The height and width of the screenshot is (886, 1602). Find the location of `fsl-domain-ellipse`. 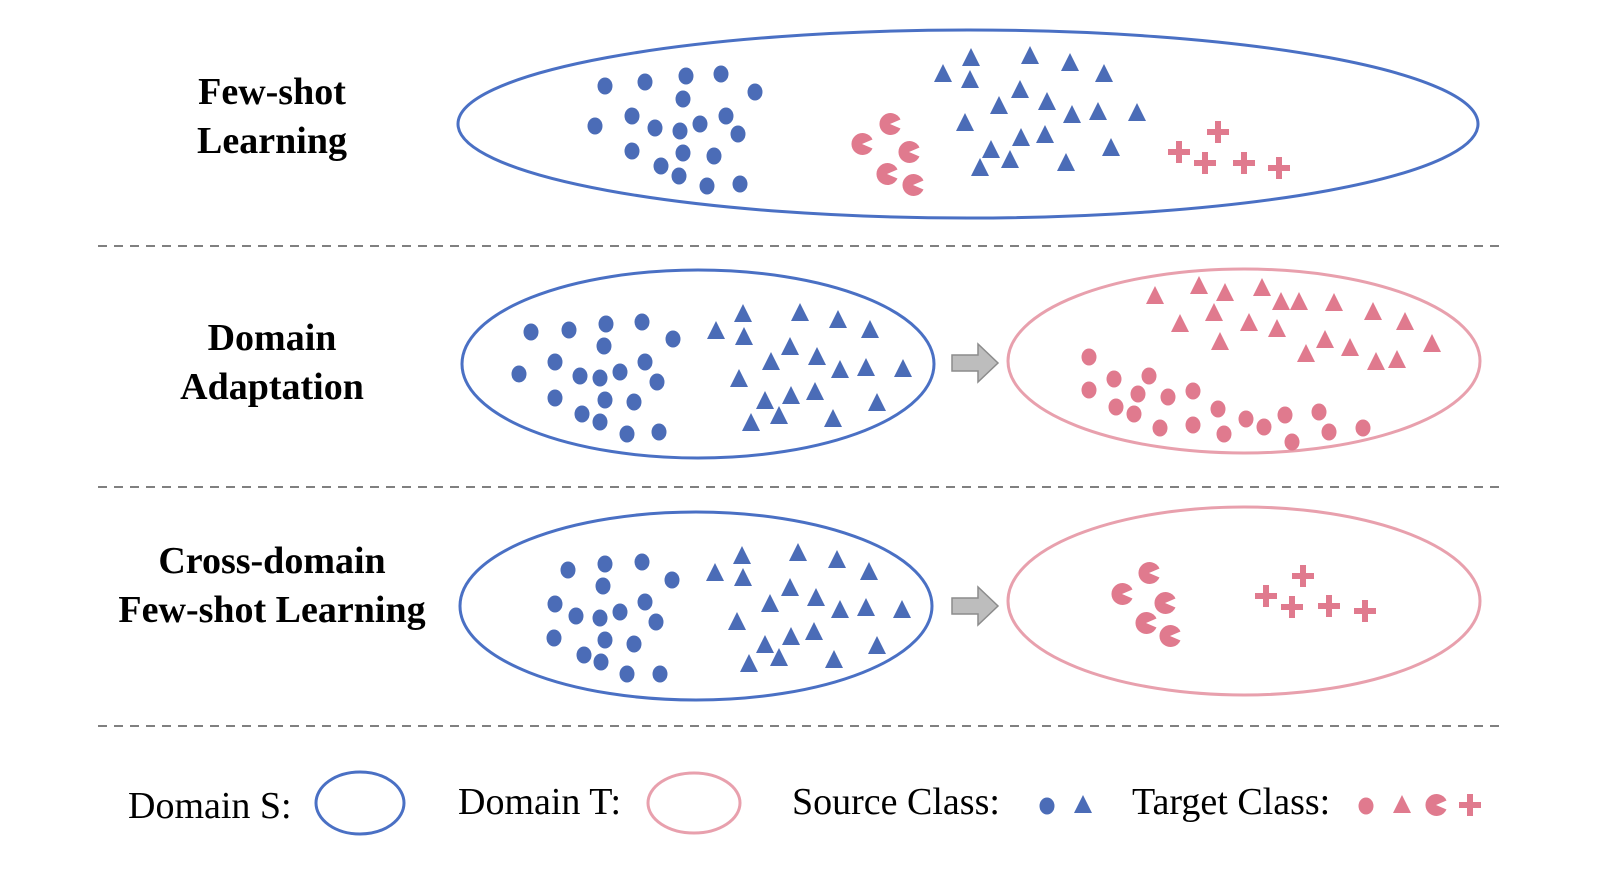

fsl-domain-ellipse is located at coordinates (968, 124).